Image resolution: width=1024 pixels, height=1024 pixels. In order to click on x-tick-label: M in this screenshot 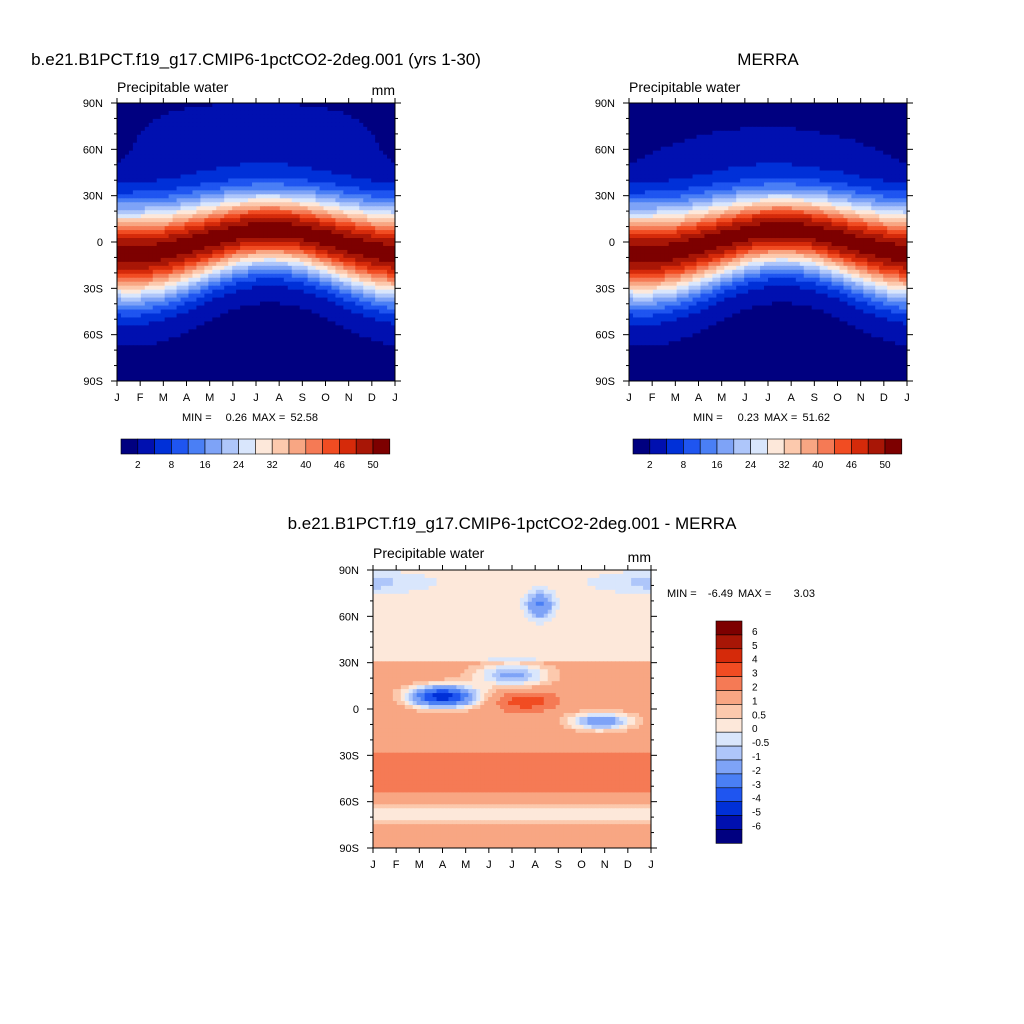, I will do `click(209, 398)`.